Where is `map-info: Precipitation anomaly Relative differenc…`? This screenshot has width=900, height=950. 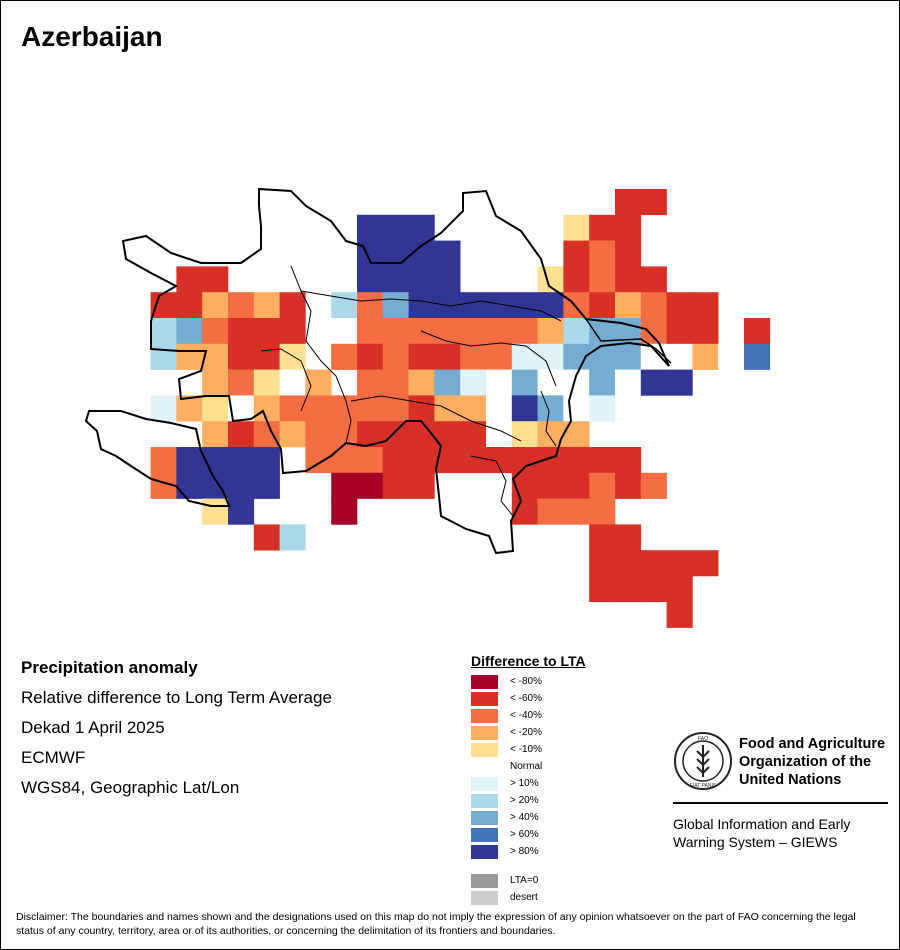
map-info: Precipitation anomaly Relative differenc… is located at coordinates (176, 732).